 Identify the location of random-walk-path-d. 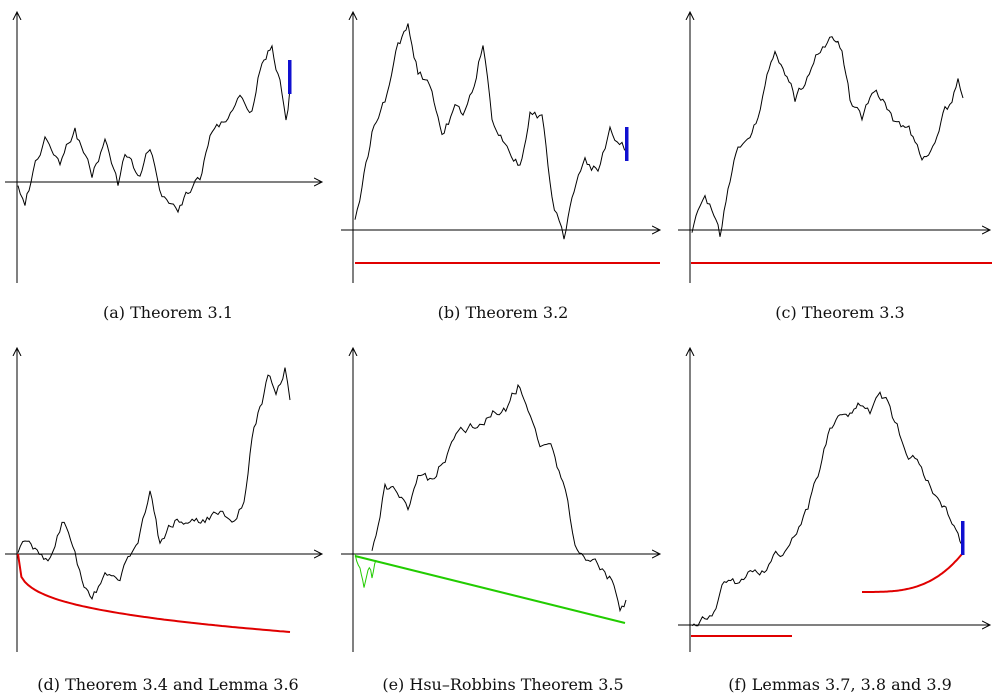
(154, 484).